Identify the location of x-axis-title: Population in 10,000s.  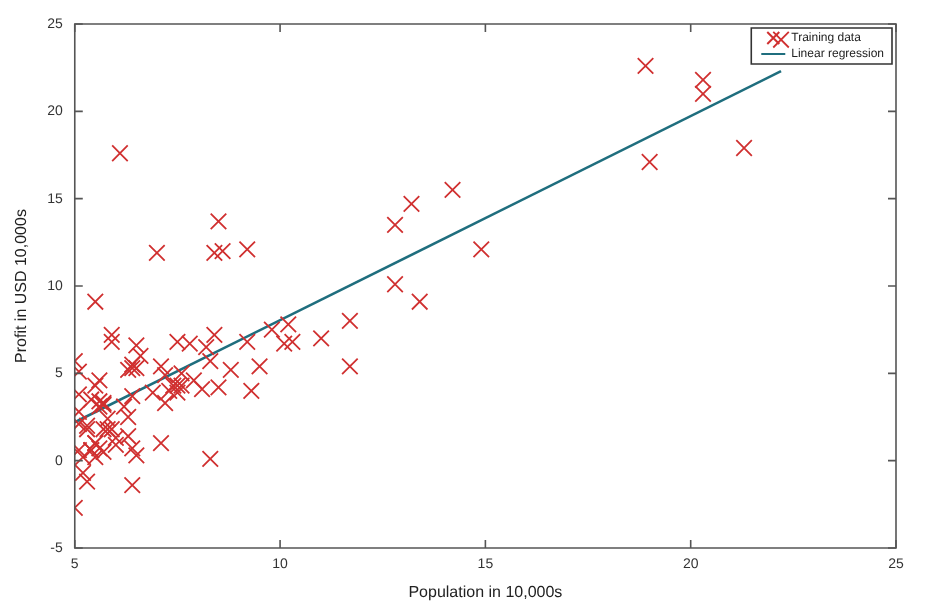
(485, 591).